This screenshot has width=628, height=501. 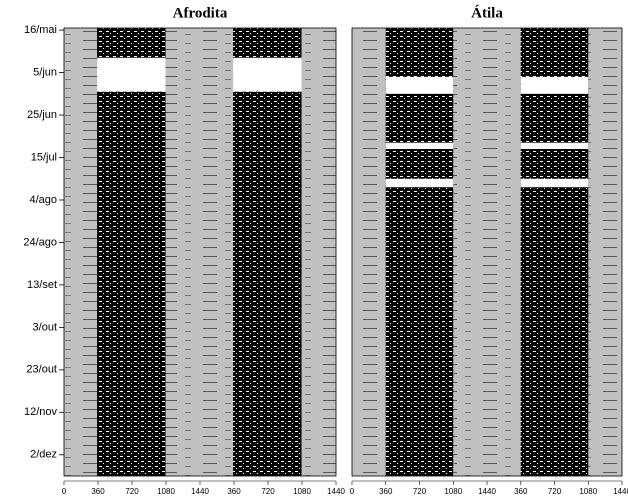 What do you see at coordinates (44, 157) in the screenshot?
I see `y-tick-label: 15/jul` at bounding box center [44, 157].